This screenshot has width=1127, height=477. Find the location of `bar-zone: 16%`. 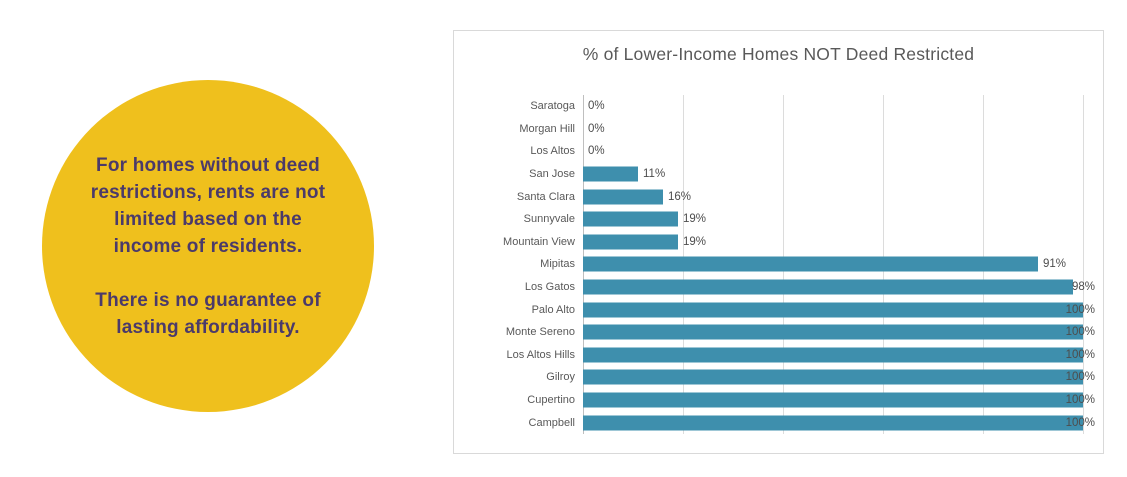

bar-zone: 16% is located at coordinates (843, 196).